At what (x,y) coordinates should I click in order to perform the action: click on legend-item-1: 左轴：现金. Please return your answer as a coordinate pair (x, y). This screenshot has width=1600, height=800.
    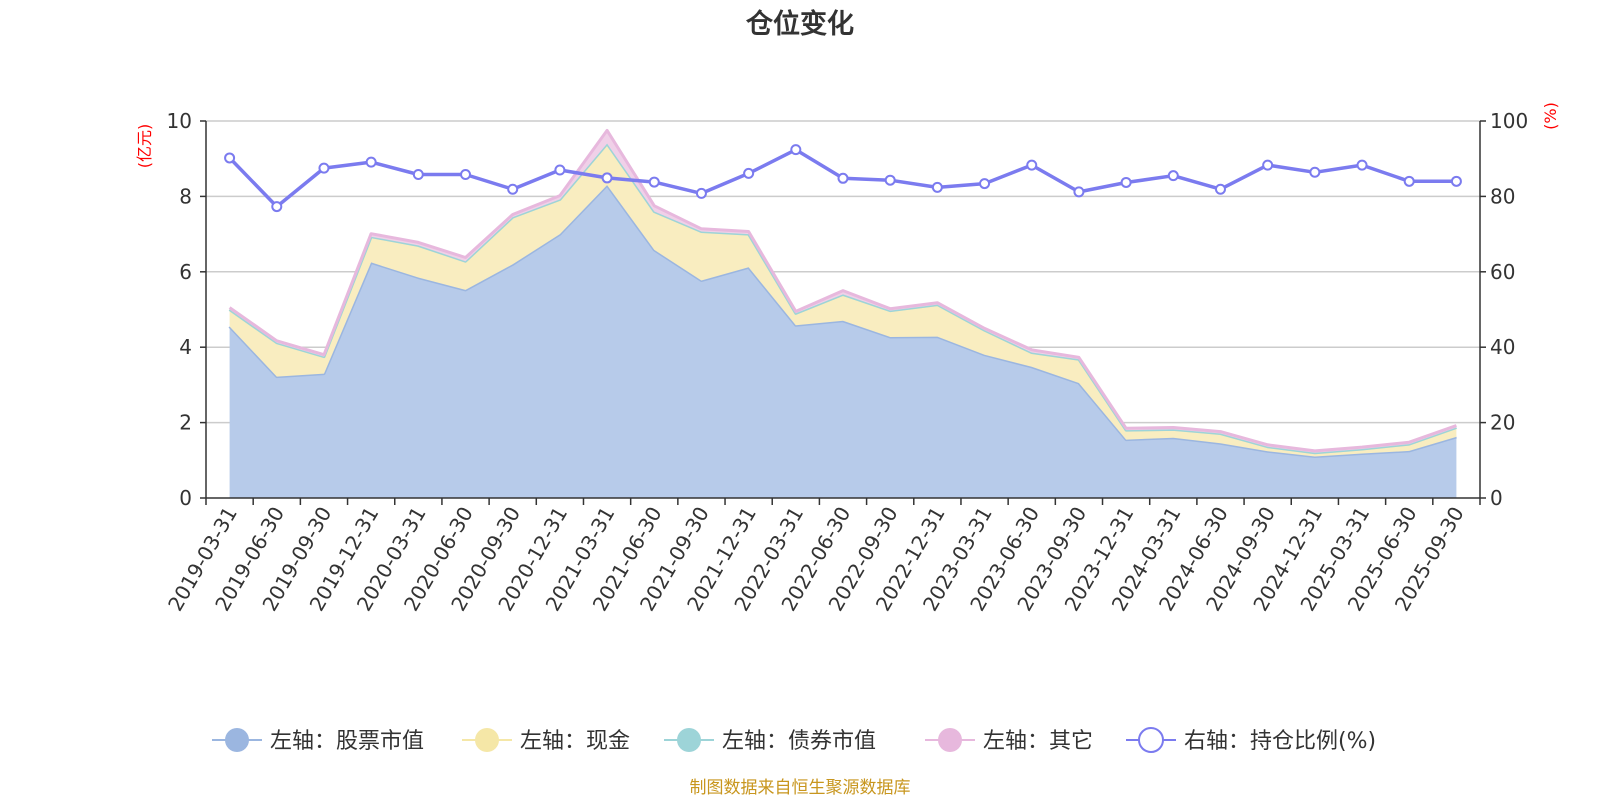
    Looking at the image, I should click on (546, 741).